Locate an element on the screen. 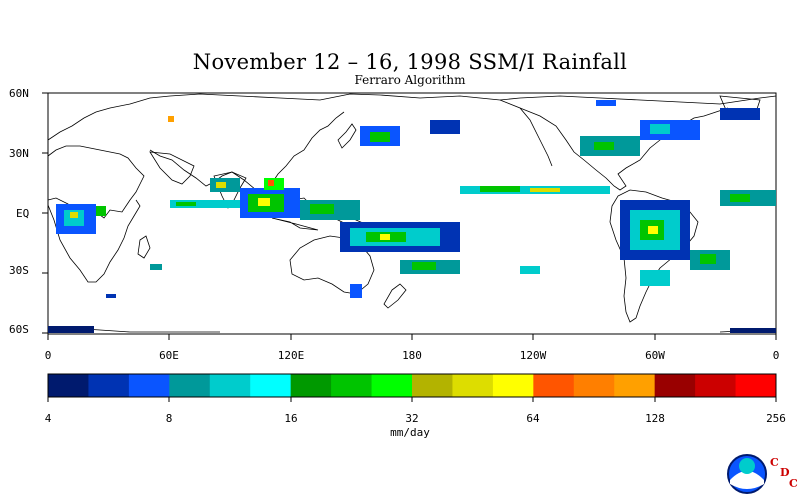 This screenshot has width=800, height=500. noaa-logo is located at coordinates (747, 474).